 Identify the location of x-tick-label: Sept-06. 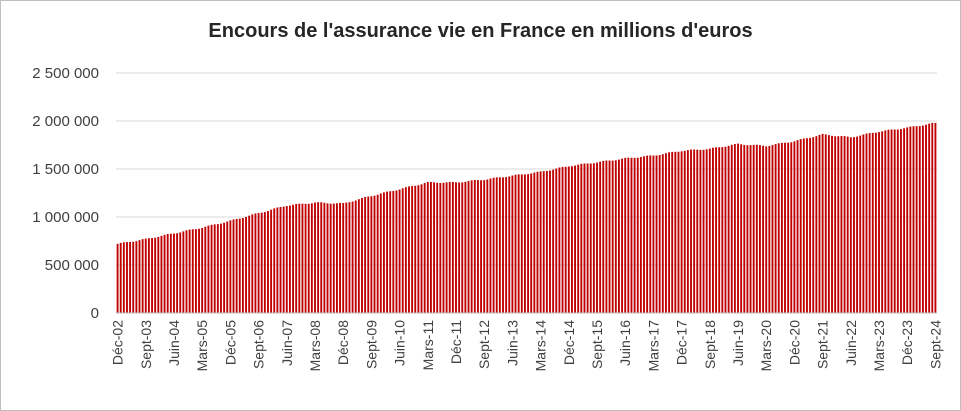
(259, 344).